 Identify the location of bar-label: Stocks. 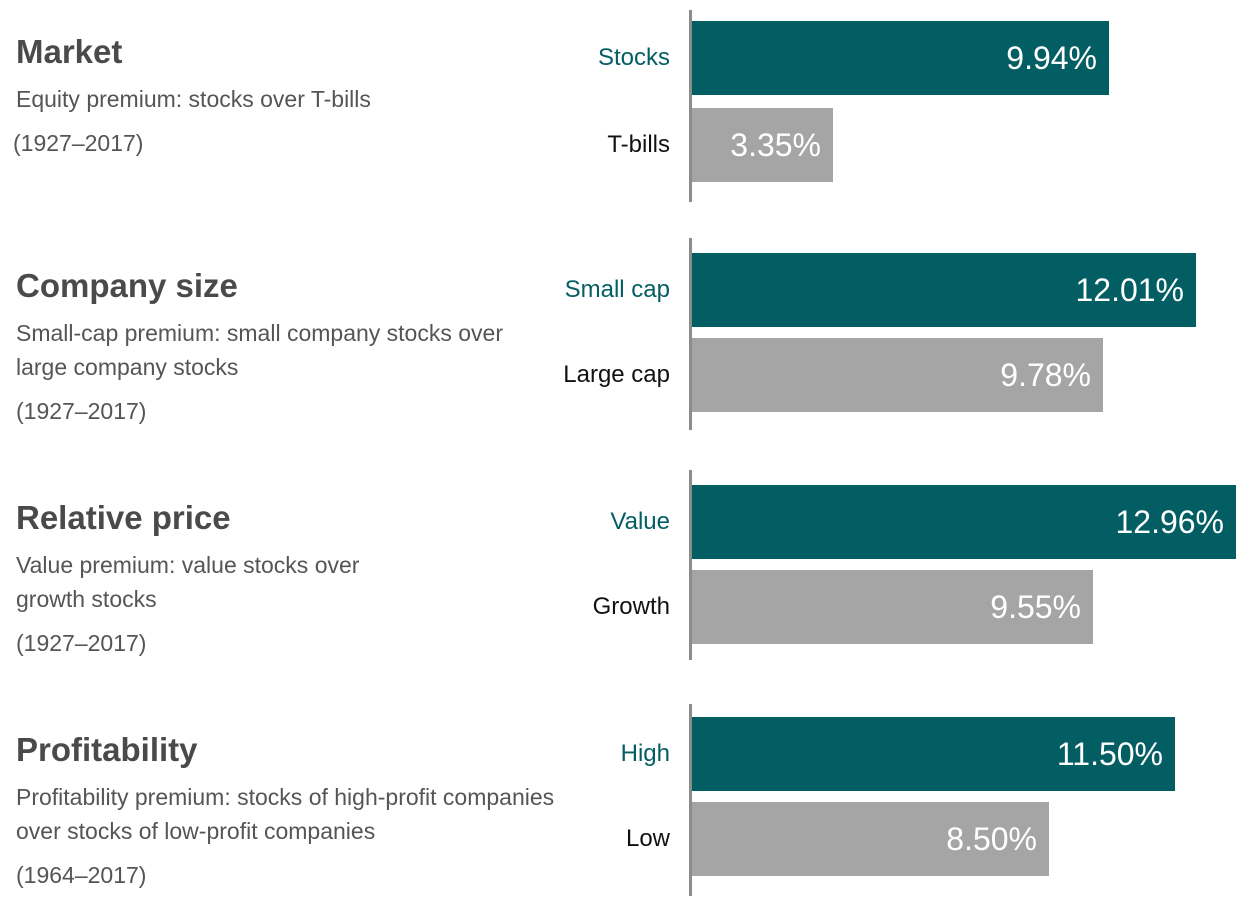
(633, 57).